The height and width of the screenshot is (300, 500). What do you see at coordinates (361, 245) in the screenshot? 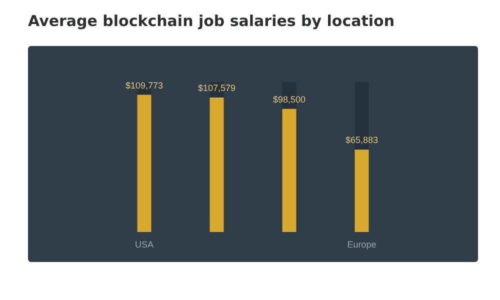
I see `x-tick-label: Europe` at bounding box center [361, 245].